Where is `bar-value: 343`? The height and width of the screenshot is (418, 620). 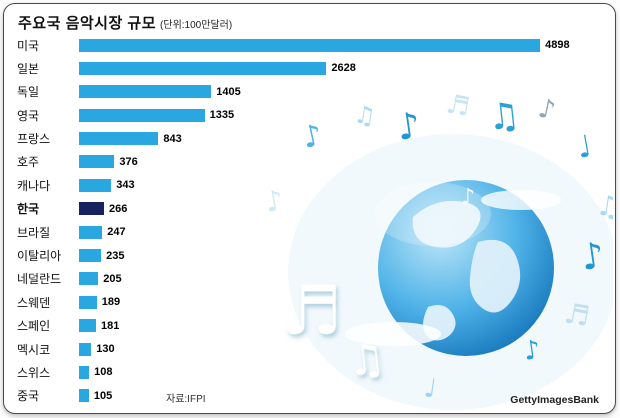
bar-value: 343 is located at coordinates (125, 185).